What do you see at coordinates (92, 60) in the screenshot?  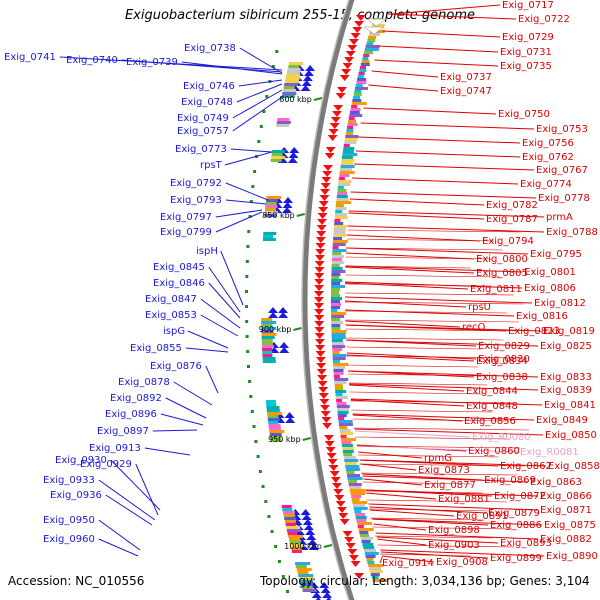 I see `left-gene-label: Exig_0740` at bounding box center [92, 60].